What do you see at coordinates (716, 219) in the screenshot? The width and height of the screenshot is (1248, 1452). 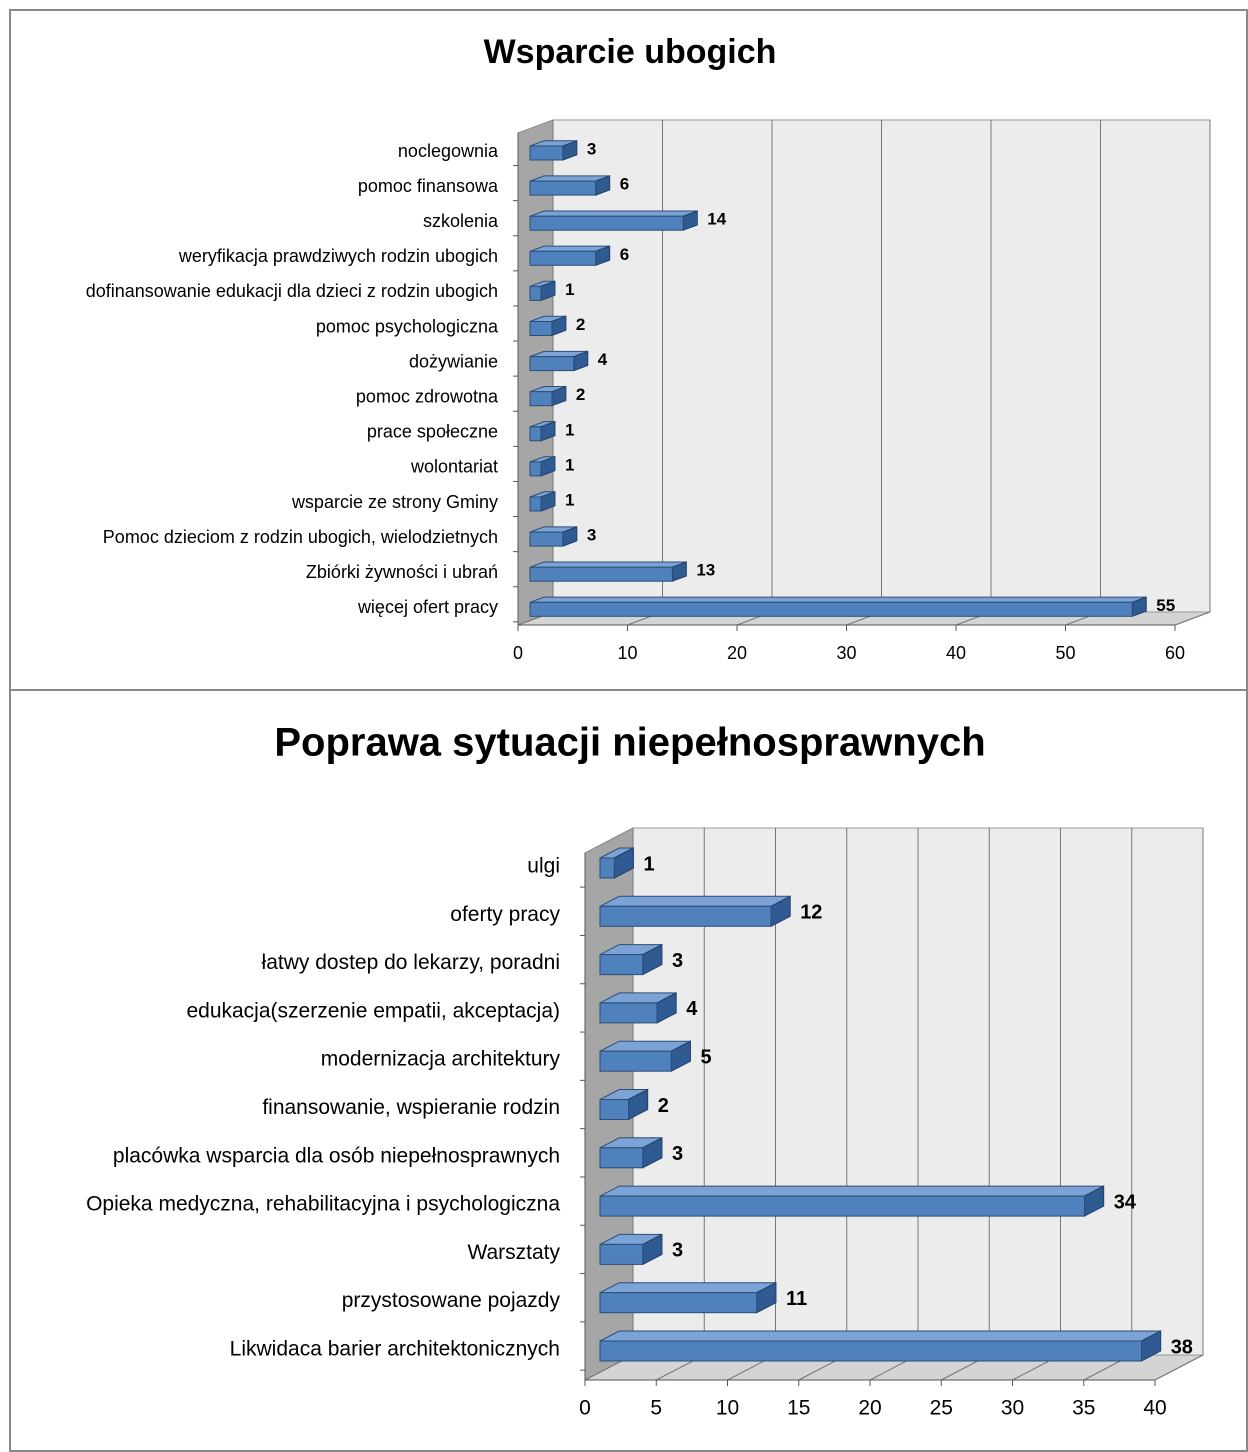 I see `value-label: 14` at bounding box center [716, 219].